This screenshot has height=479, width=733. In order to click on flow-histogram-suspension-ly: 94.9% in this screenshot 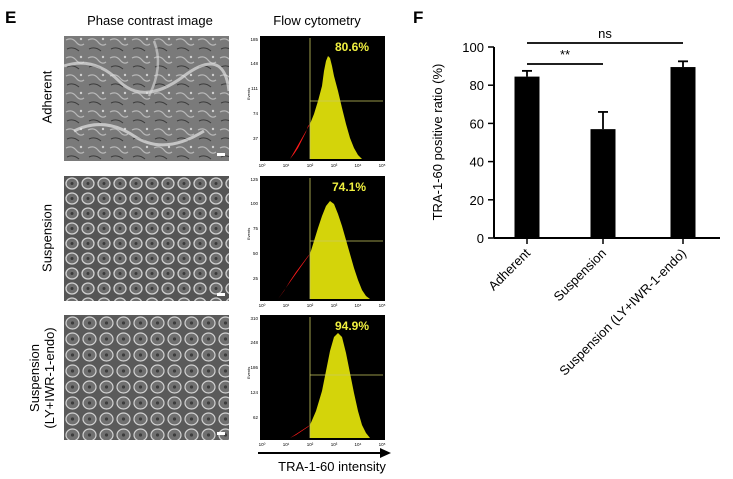, I will do `click(322, 377)`.